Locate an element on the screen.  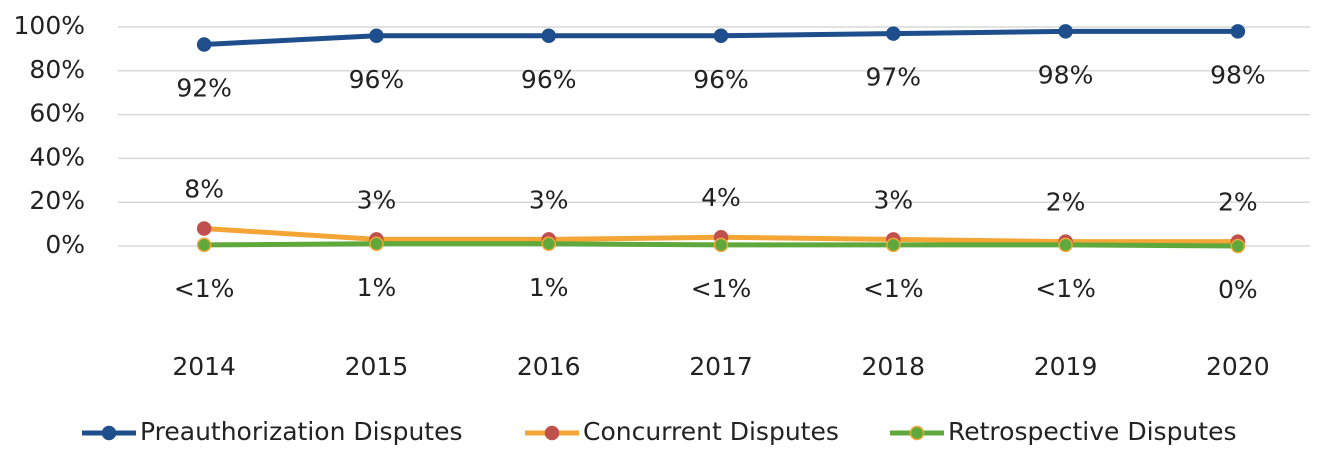
x-tick-label: 2016 is located at coordinates (549, 366).